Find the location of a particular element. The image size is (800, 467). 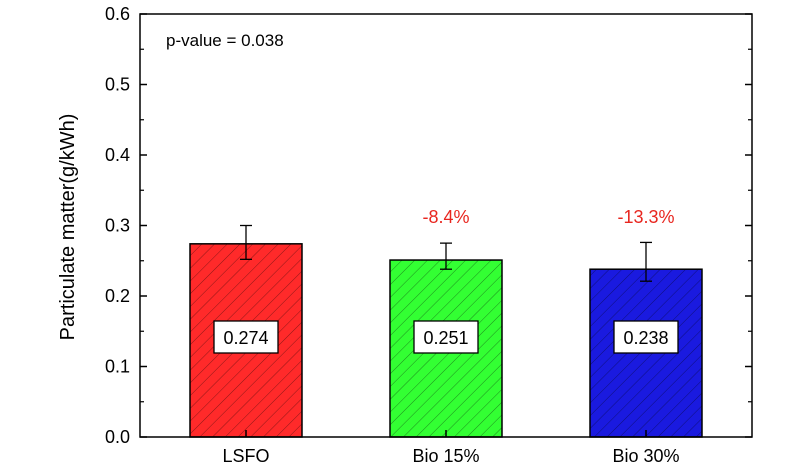

y-tick-label: 0.6 is located at coordinates (117, 14).